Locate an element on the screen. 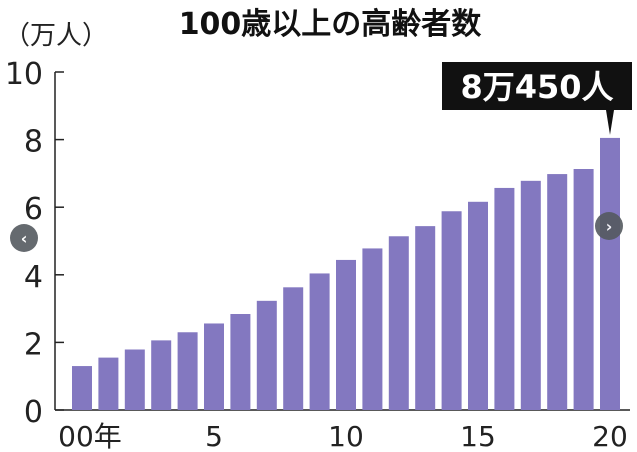  x-tick-label: 00年 is located at coordinates (90, 436).